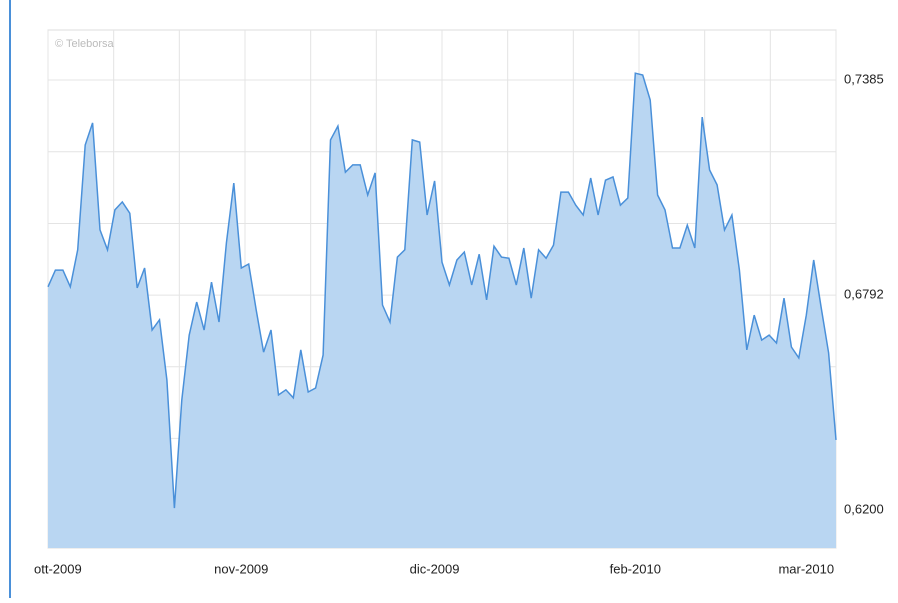  I want to click on watermark: © Teleborsa, so click(85, 44).